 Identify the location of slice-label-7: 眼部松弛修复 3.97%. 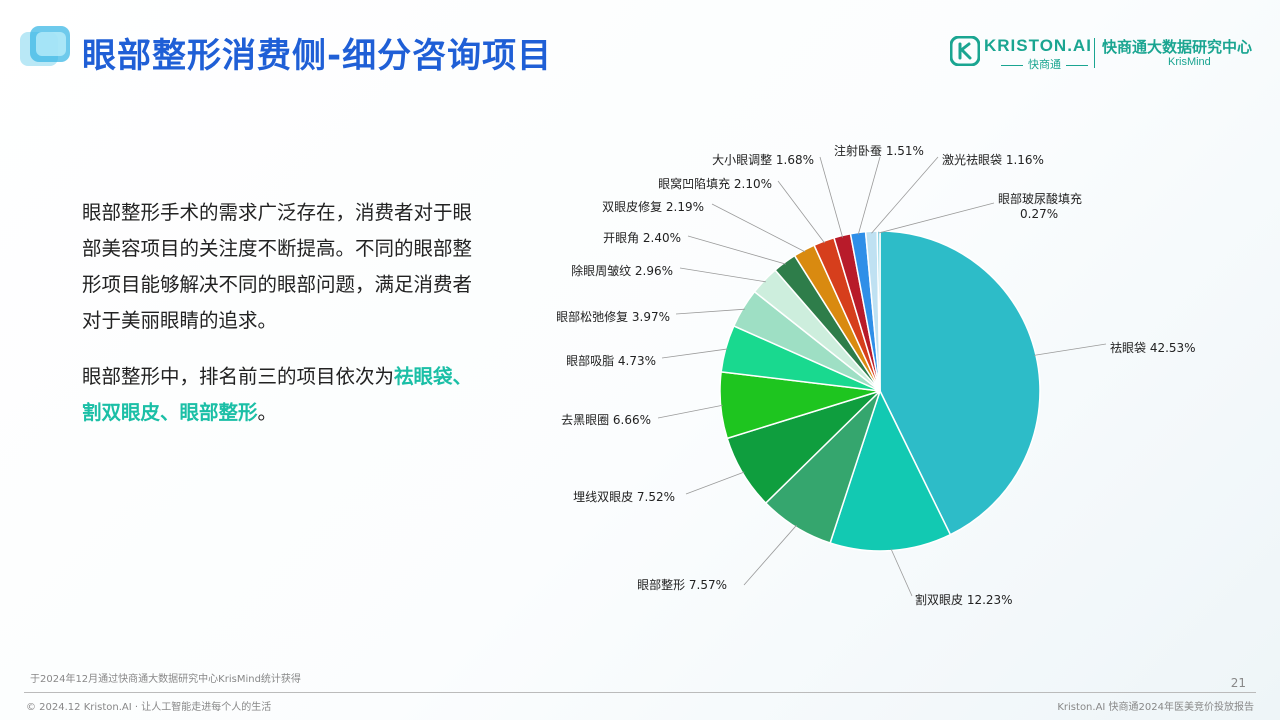
(613, 316).